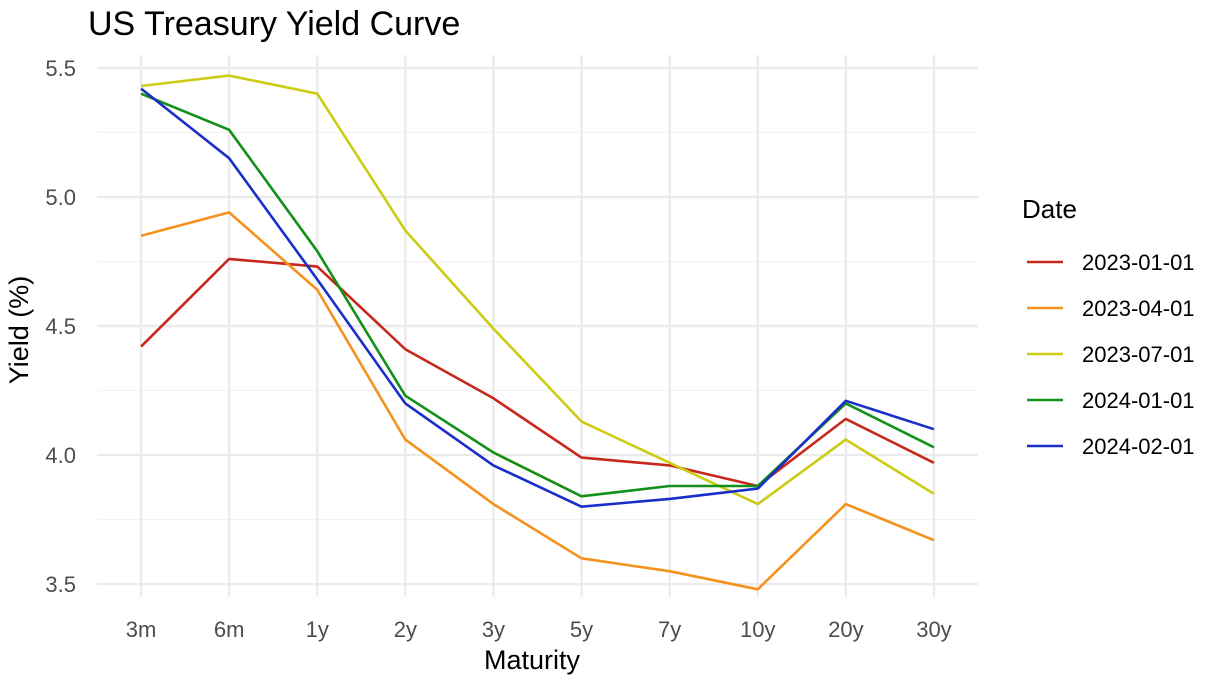 The image size is (1218, 682). What do you see at coordinates (141, 629) in the screenshot?
I see `x-tick-label: 3m` at bounding box center [141, 629].